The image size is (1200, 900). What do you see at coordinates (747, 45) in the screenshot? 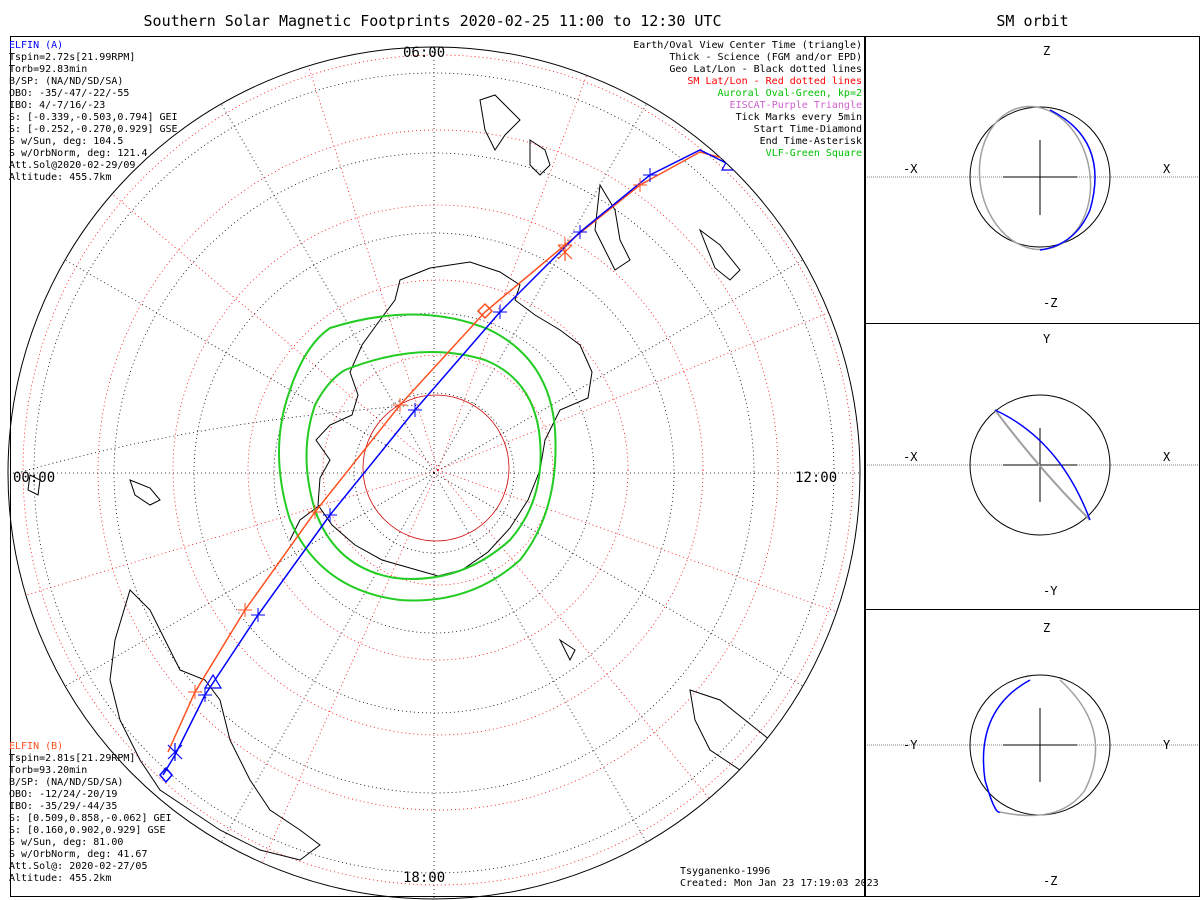
I see `legend-entry: Earth/Oval View Center Time (triangle)` at bounding box center [747, 45].